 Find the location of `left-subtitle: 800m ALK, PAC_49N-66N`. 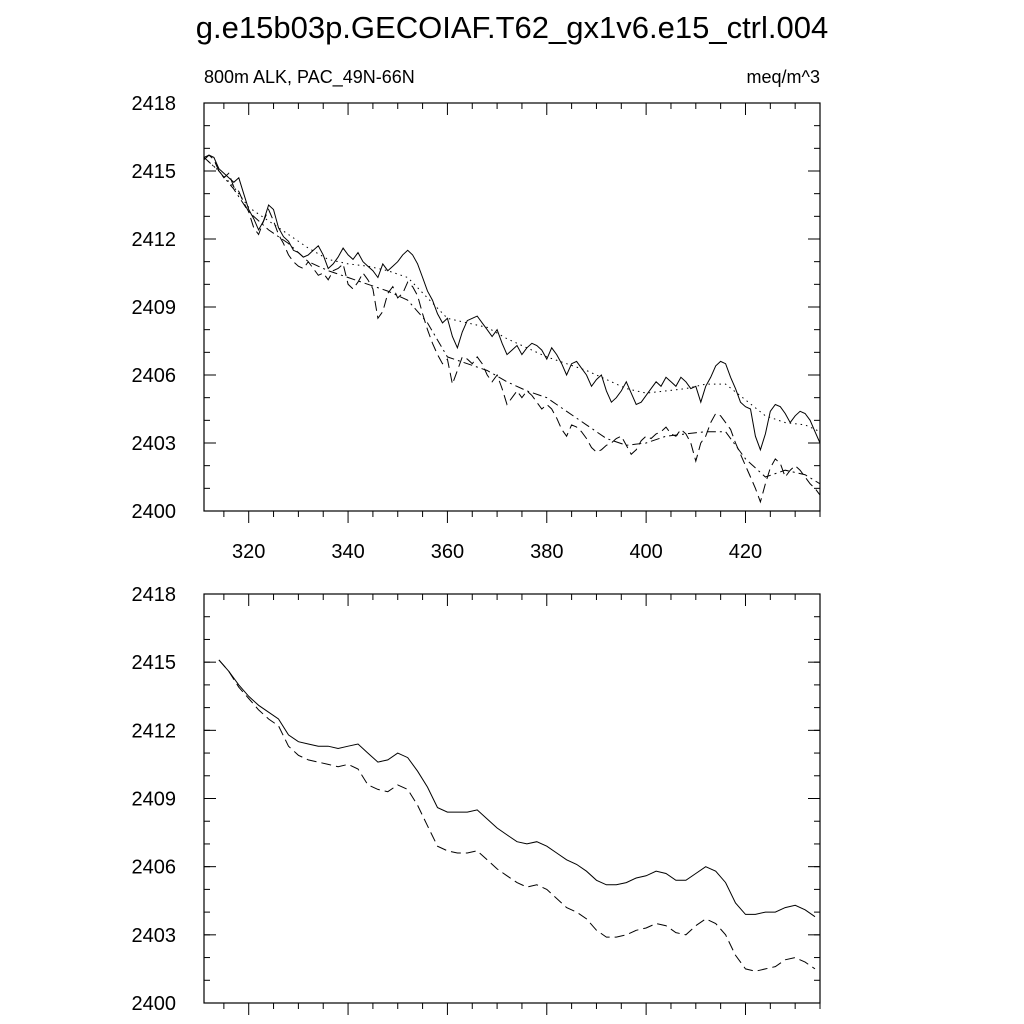

left-subtitle: 800m ALK, PAC_49N-66N is located at coordinates (309, 77).